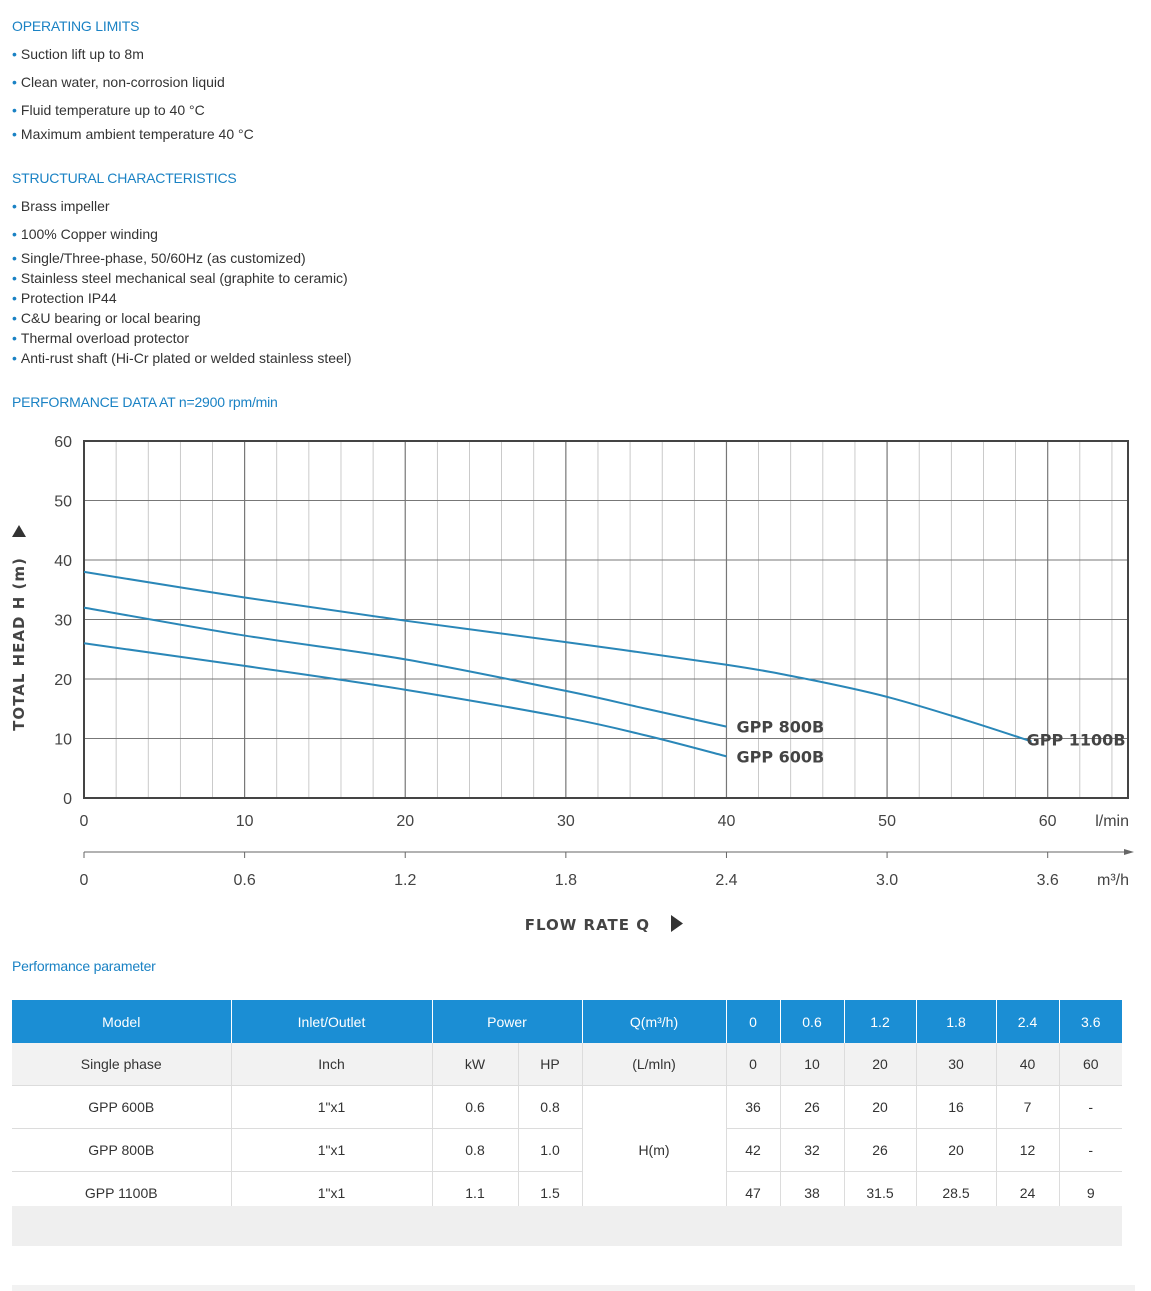  Describe the element at coordinates (108, 110) in the screenshot. I see `list-item: • Fluid temperature up to 40 °C` at that location.